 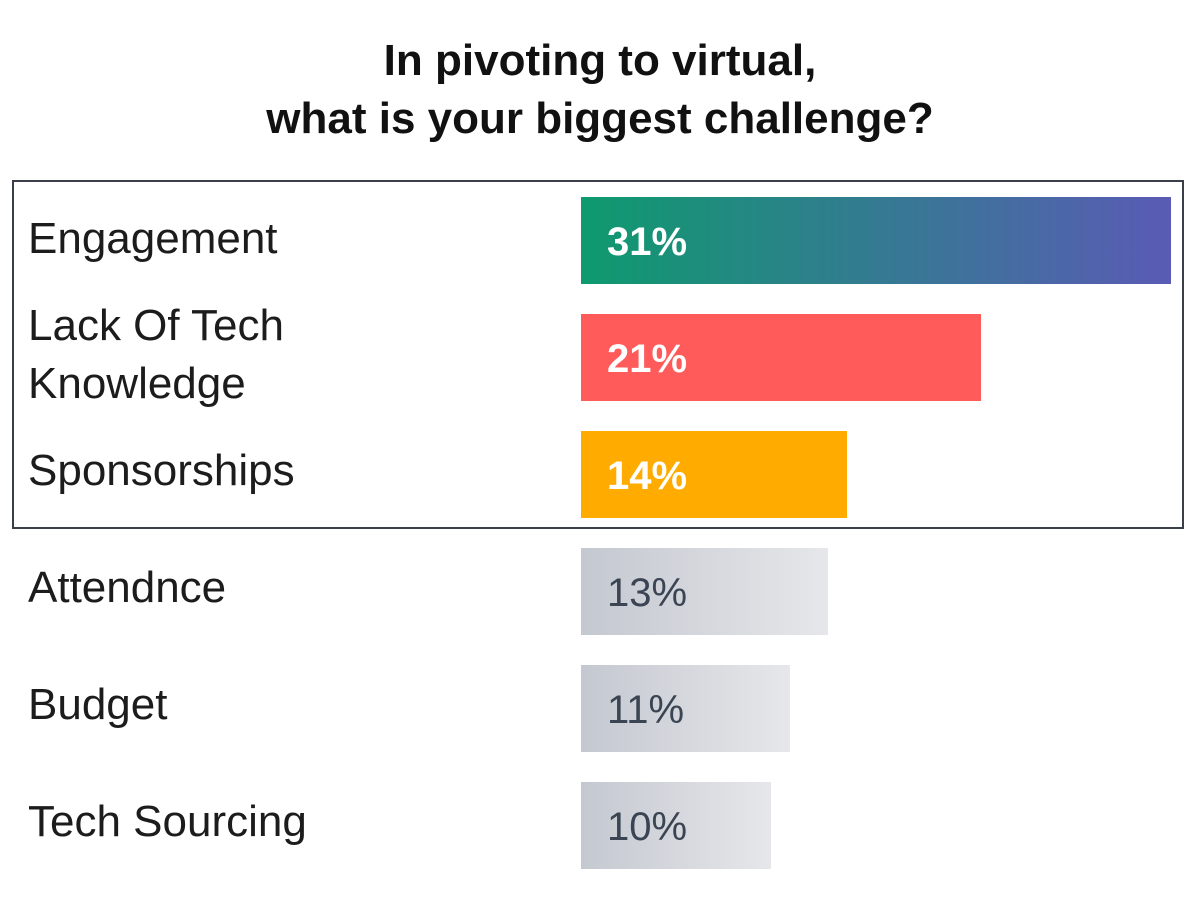 I want to click on bar: 11%, so click(x=685, y=708).